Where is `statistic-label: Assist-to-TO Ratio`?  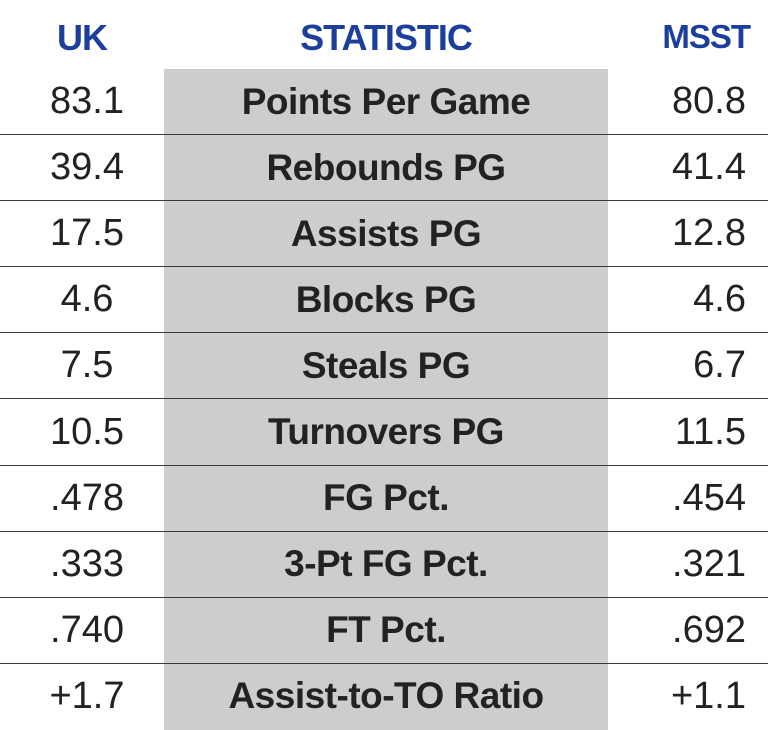
statistic-label: Assist-to-TO Ratio is located at coordinates (386, 696).